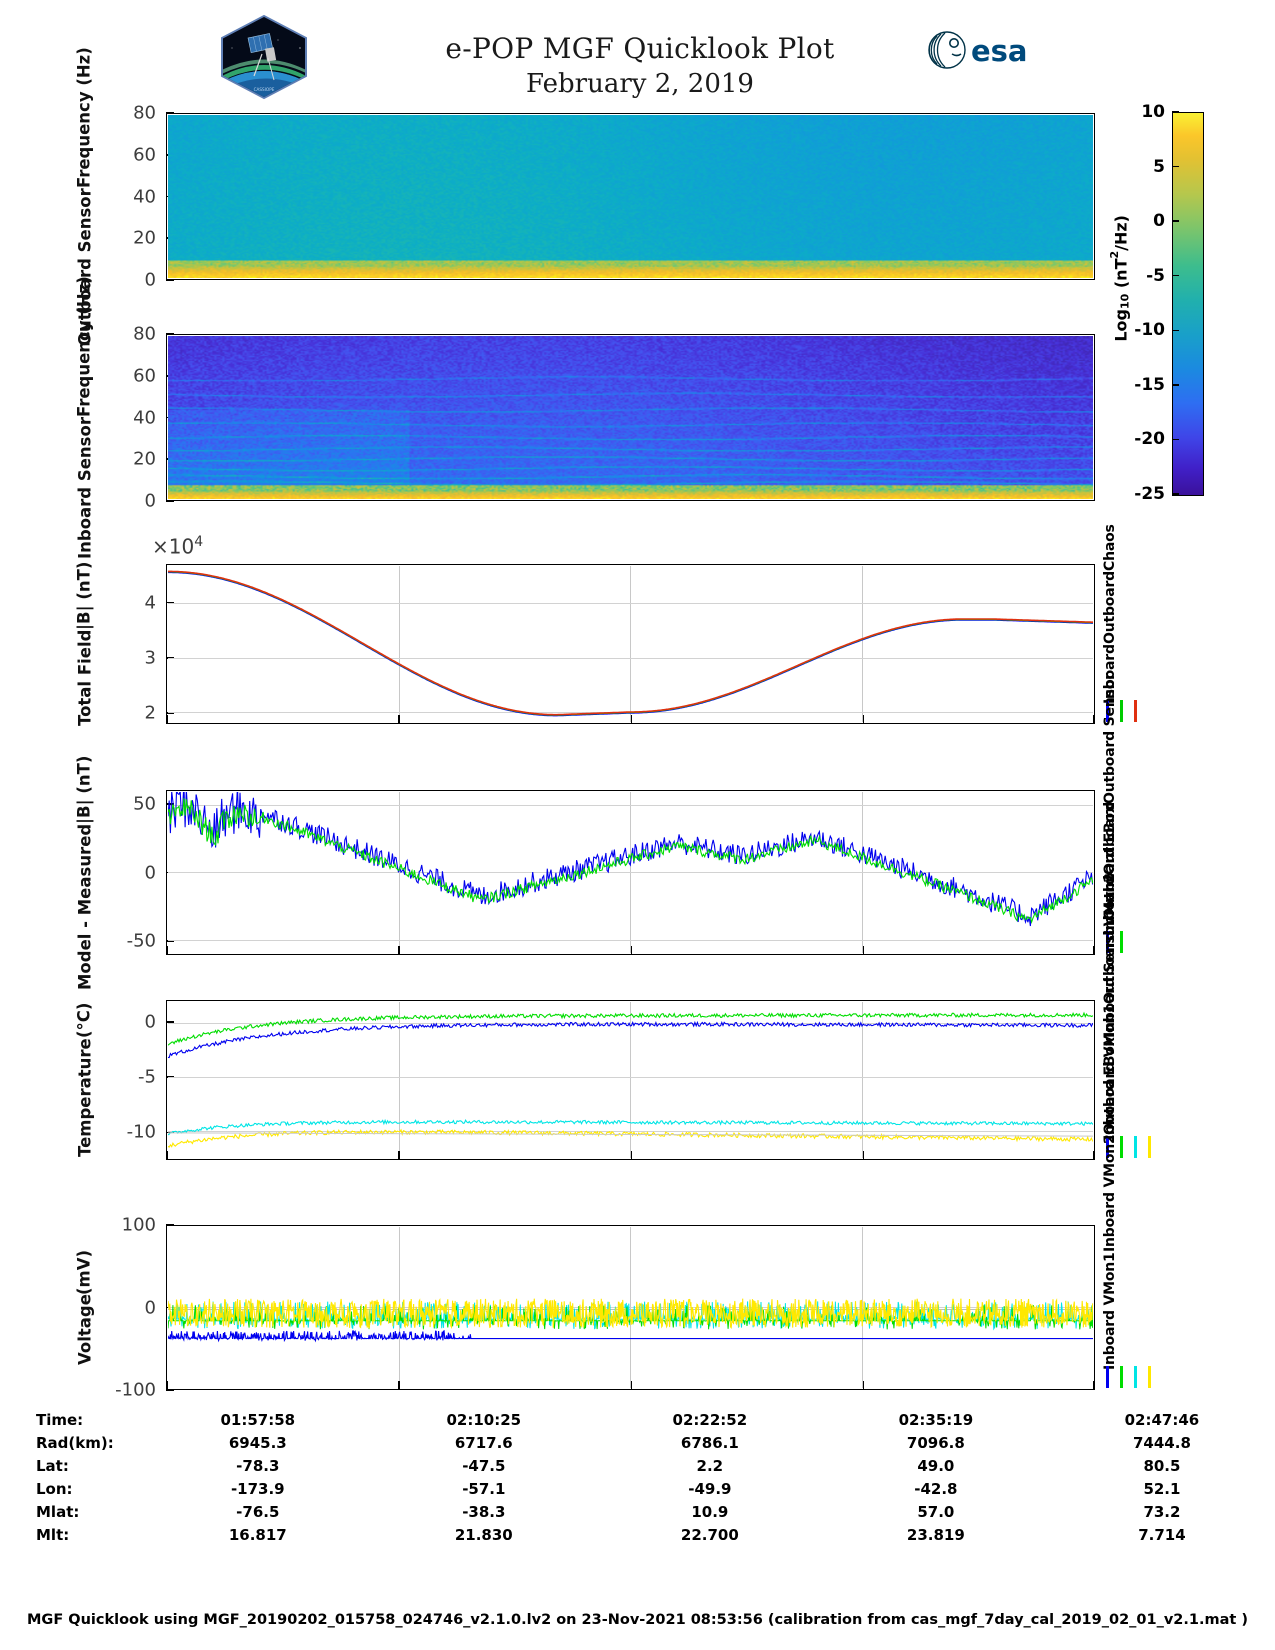  I want to click on ephemeris-value: 2.2, so click(710, 1465).